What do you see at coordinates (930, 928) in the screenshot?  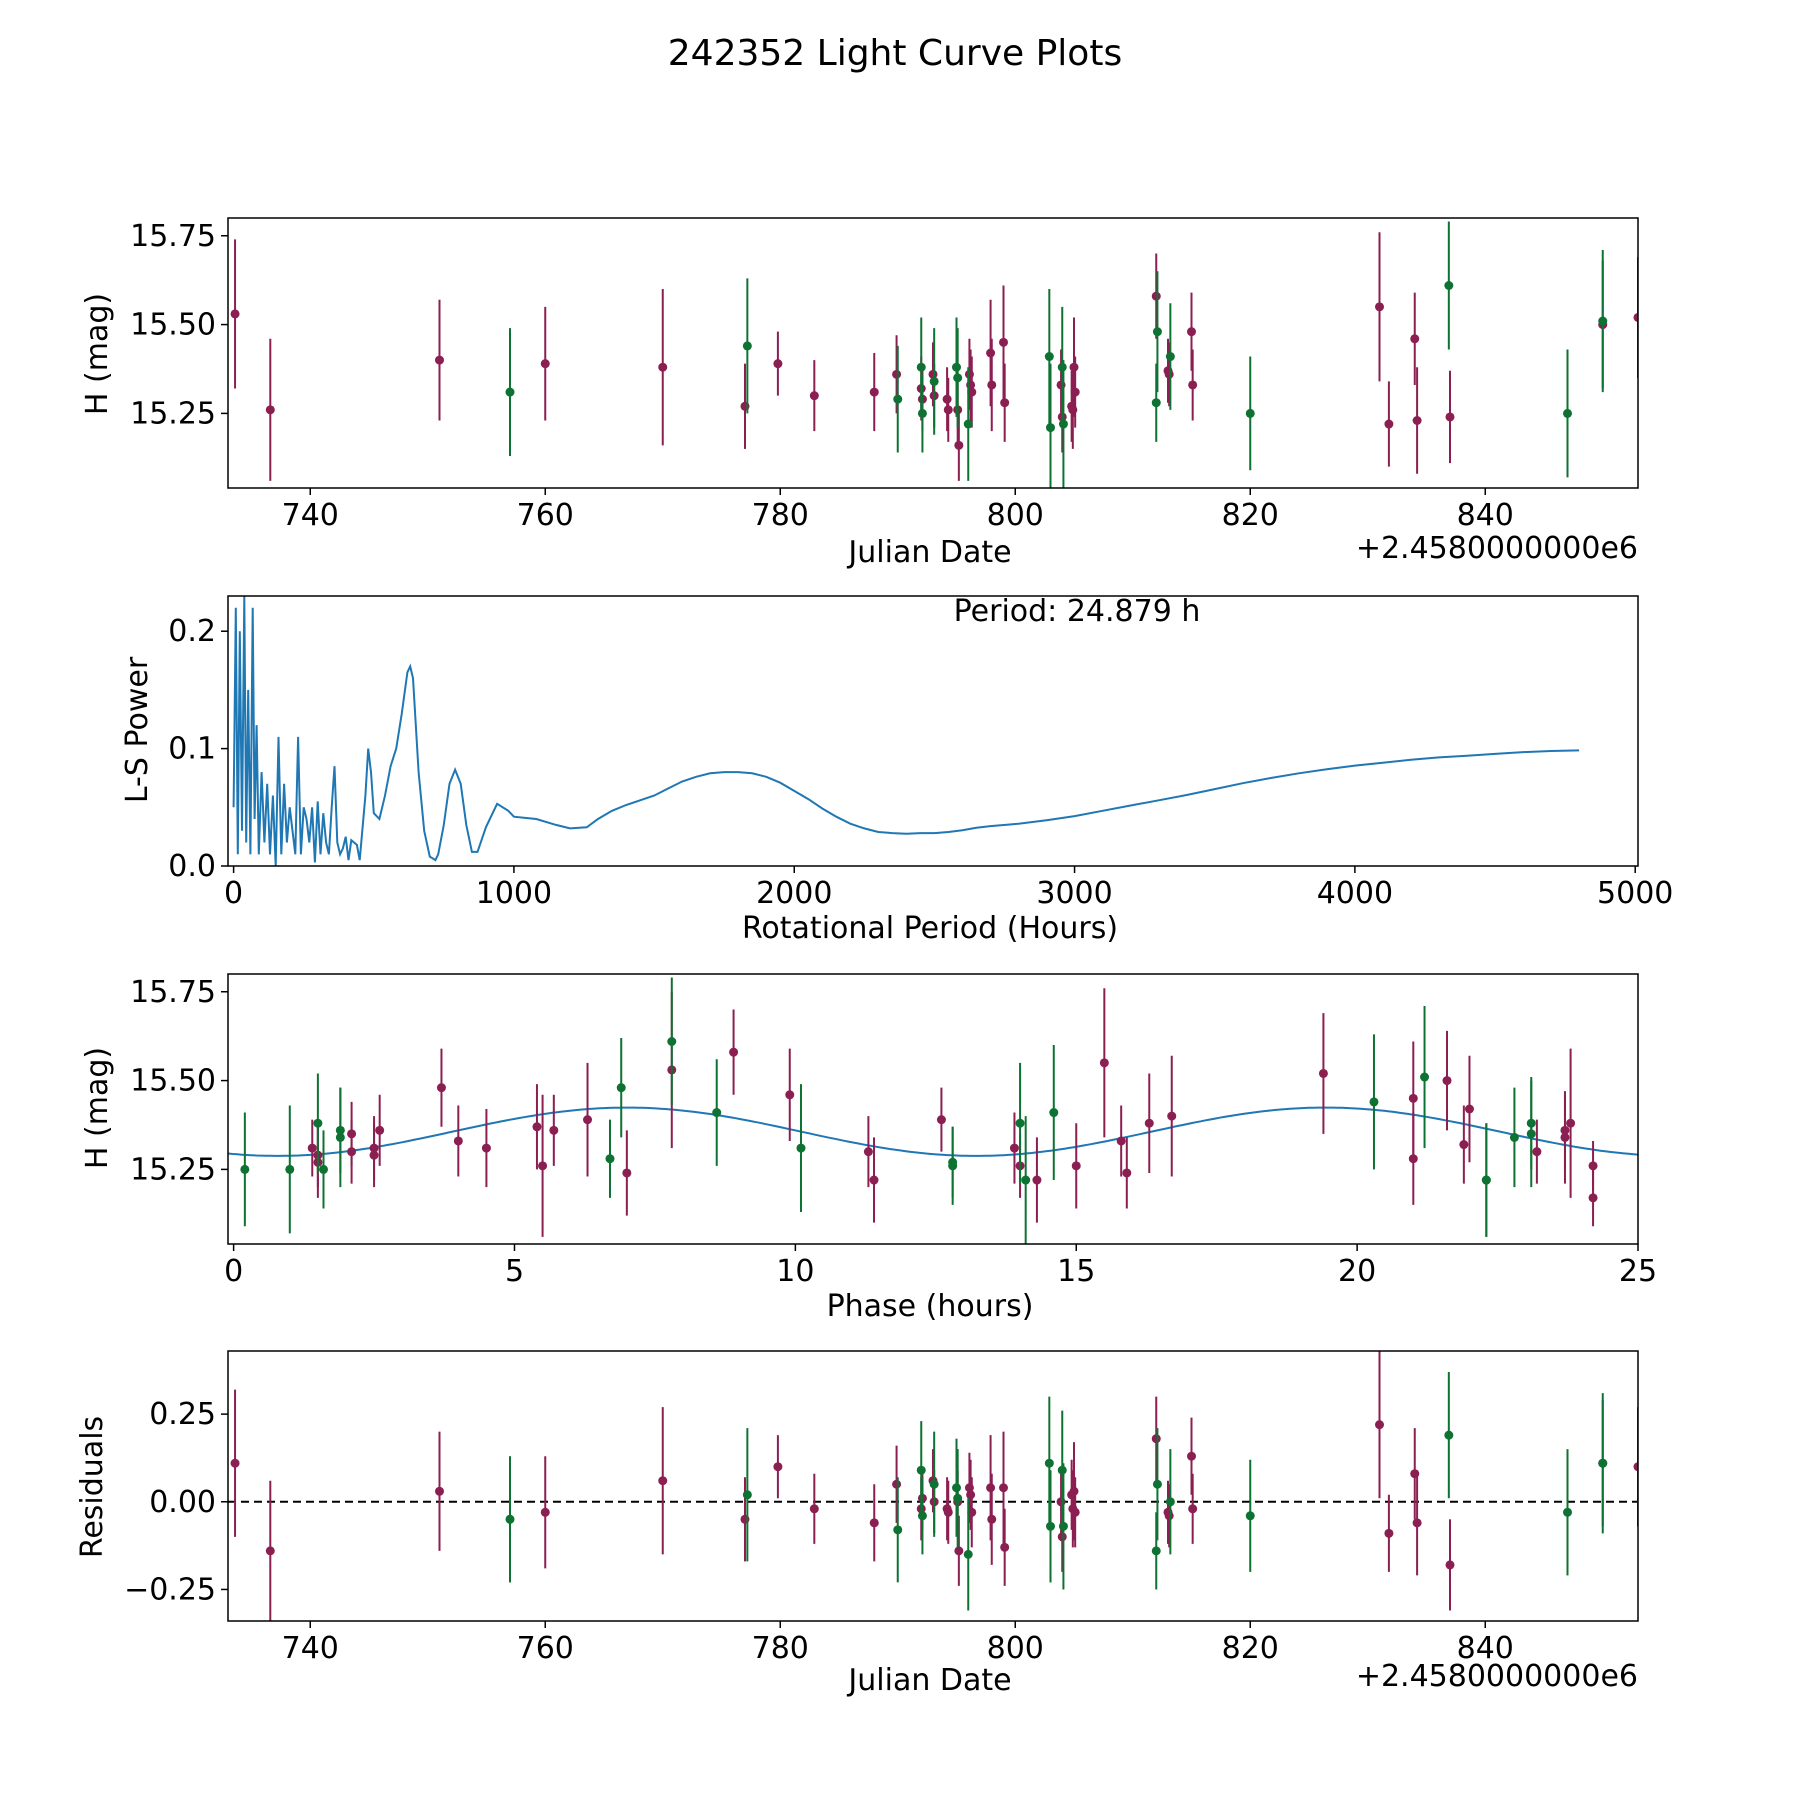 I see `periodogram-xlabel: Rotational Period (Hours)` at bounding box center [930, 928].